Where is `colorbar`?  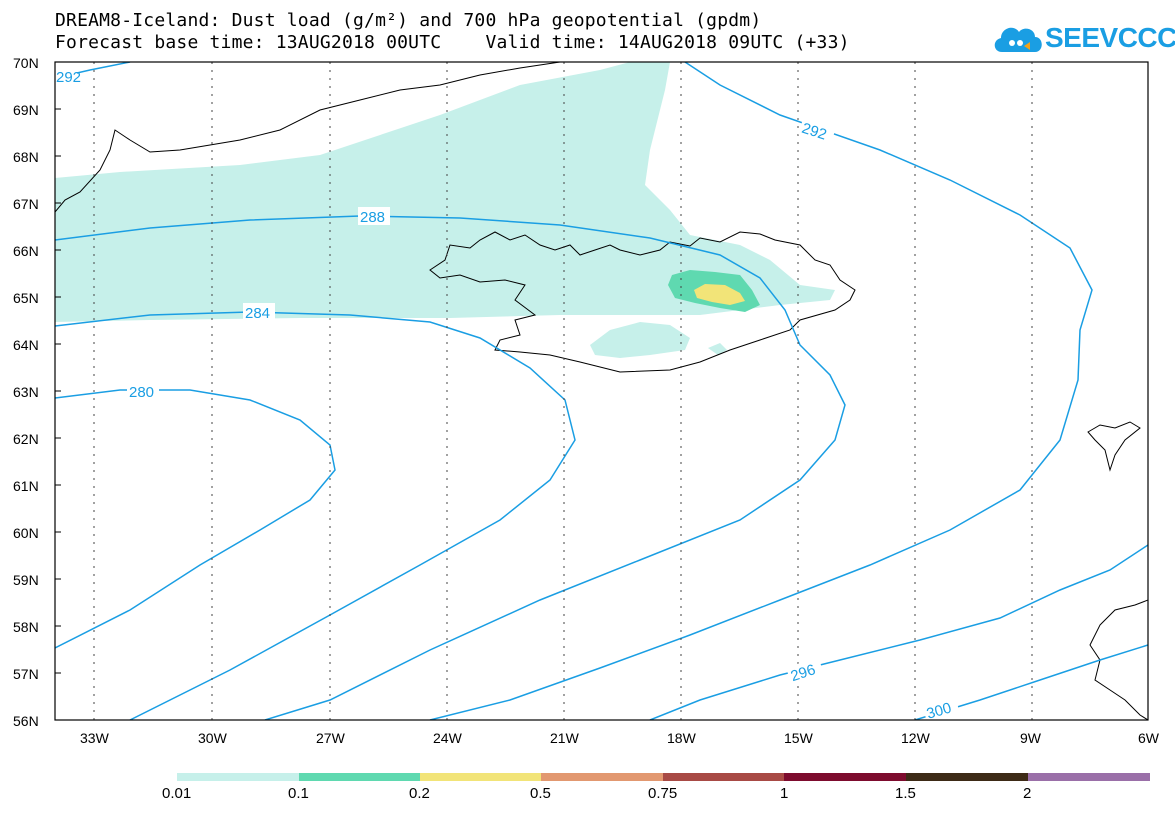 colorbar is located at coordinates (663, 777).